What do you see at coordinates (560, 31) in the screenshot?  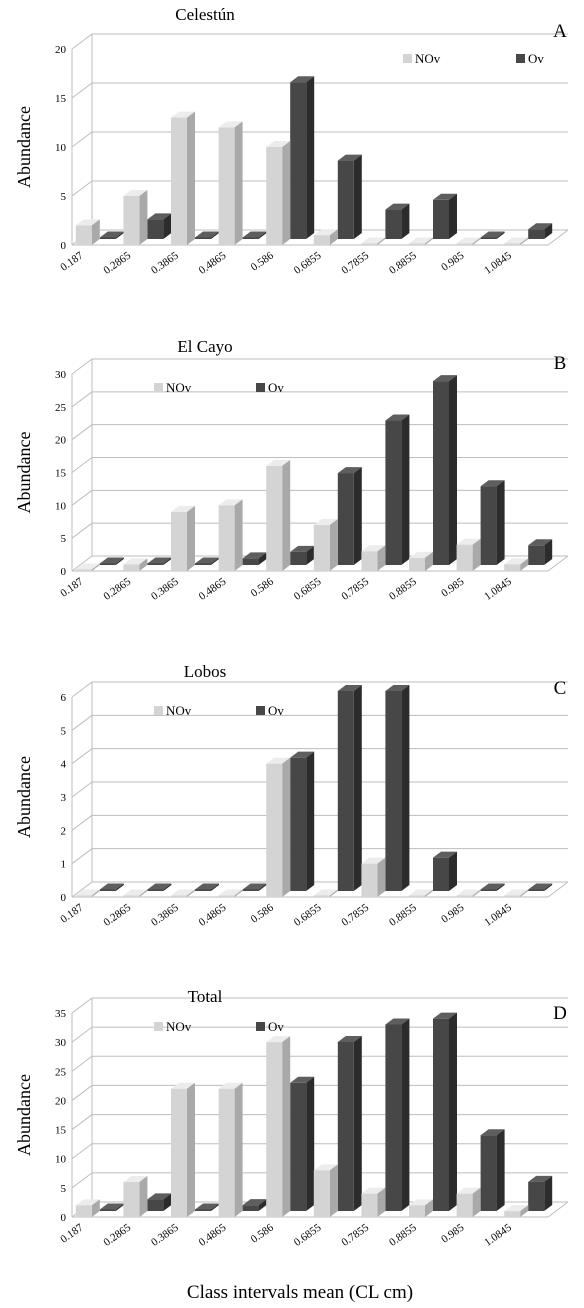 I see `panel-letter: A` at bounding box center [560, 31].